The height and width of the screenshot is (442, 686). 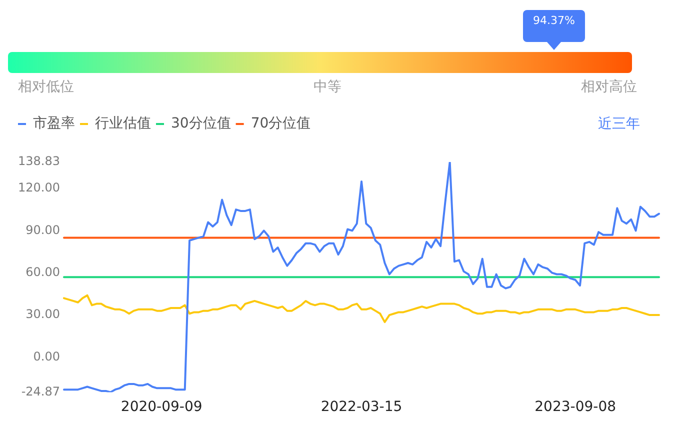 What do you see at coordinates (361, 407) in the screenshot?
I see `x-tick-label: 2022-03-15` at bounding box center [361, 407].